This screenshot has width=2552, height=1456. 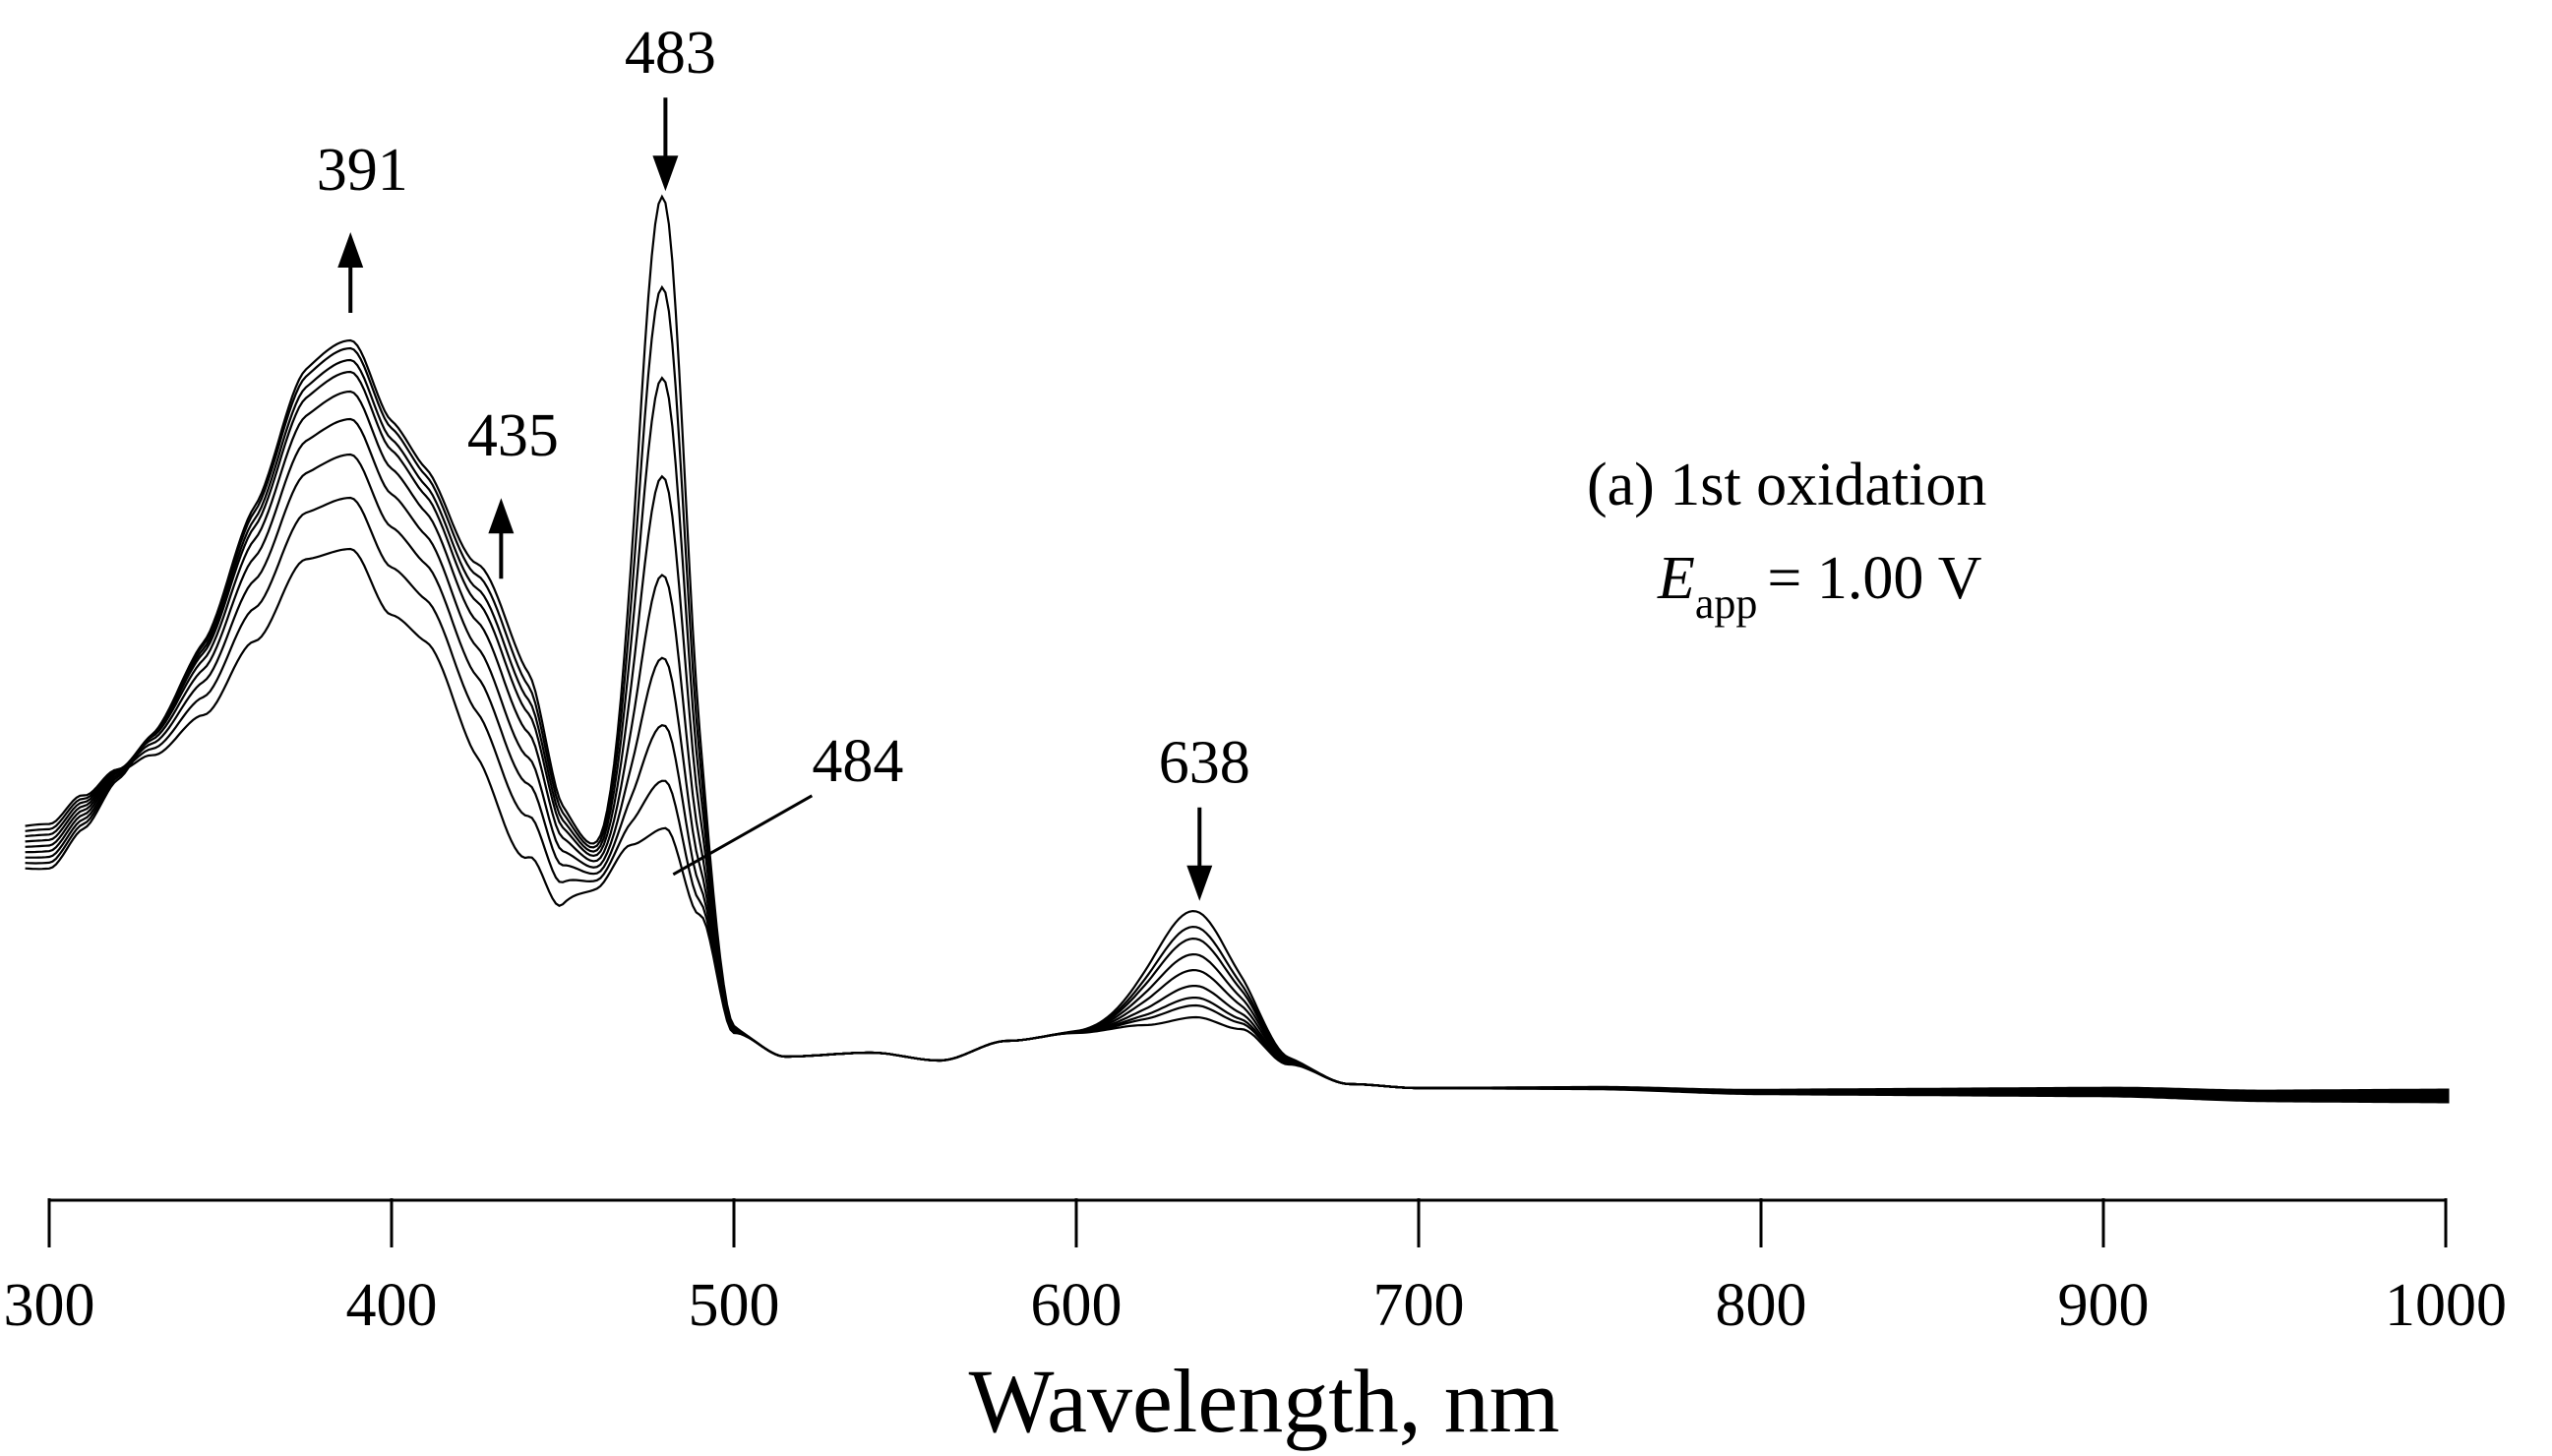 I want to click on x-tick-label-700: 700, so click(x=1419, y=1305).